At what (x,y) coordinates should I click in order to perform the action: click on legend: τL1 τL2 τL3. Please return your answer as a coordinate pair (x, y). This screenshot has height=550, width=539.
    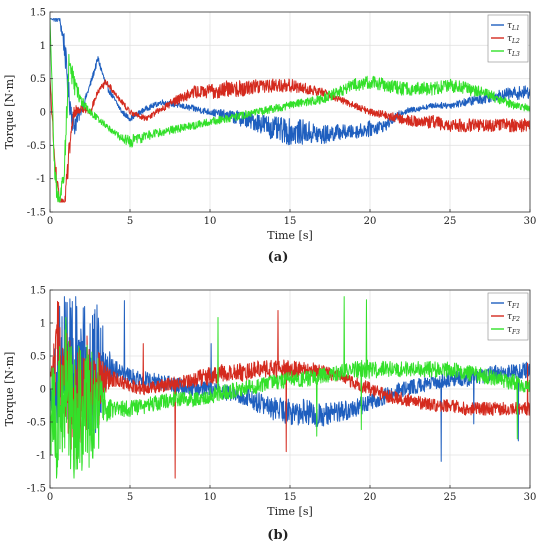
    Looking at the image, I should click on (508, 38).